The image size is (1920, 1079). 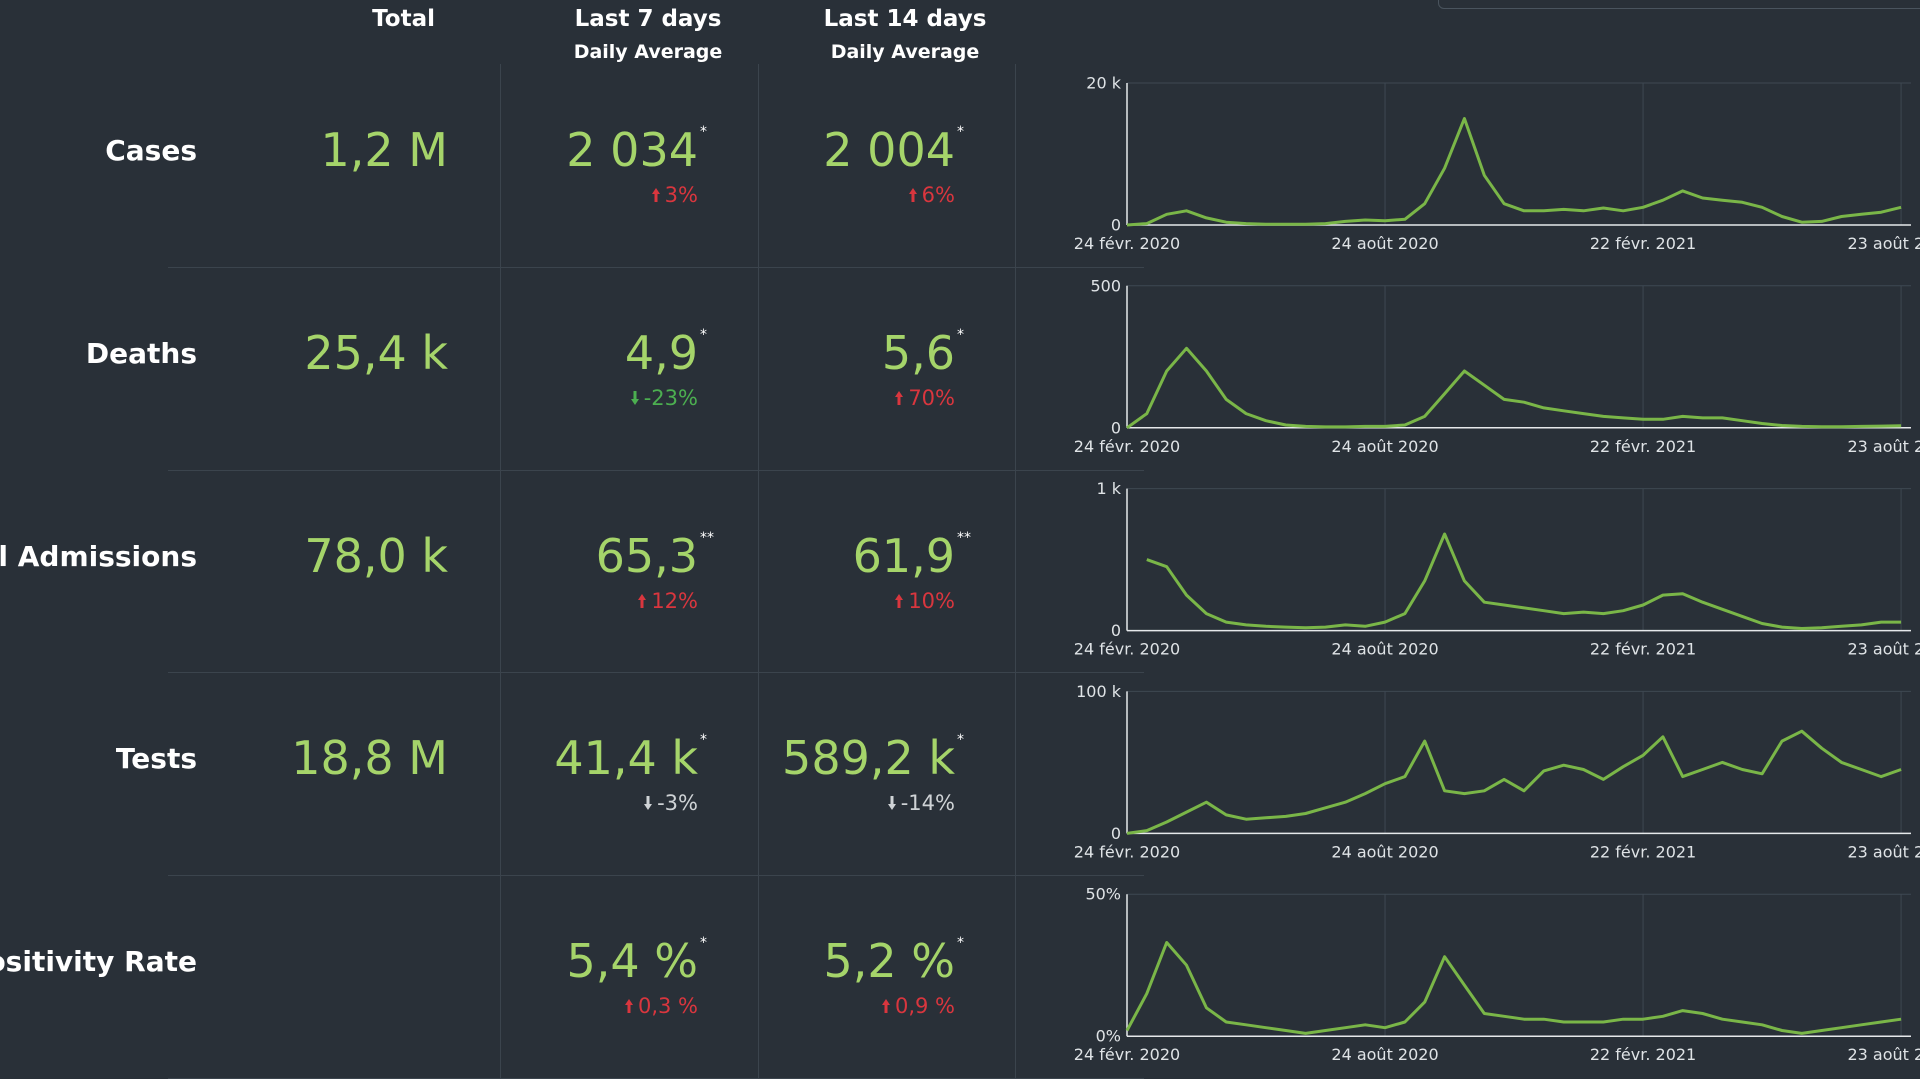 I want to click on y-tick-label: 0%, so click(x=1108, y=1036).